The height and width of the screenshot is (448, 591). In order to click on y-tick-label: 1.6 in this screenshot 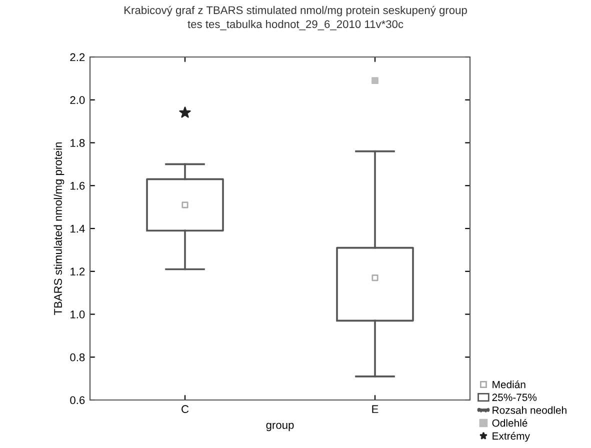, I will do `click(77, 186)`.